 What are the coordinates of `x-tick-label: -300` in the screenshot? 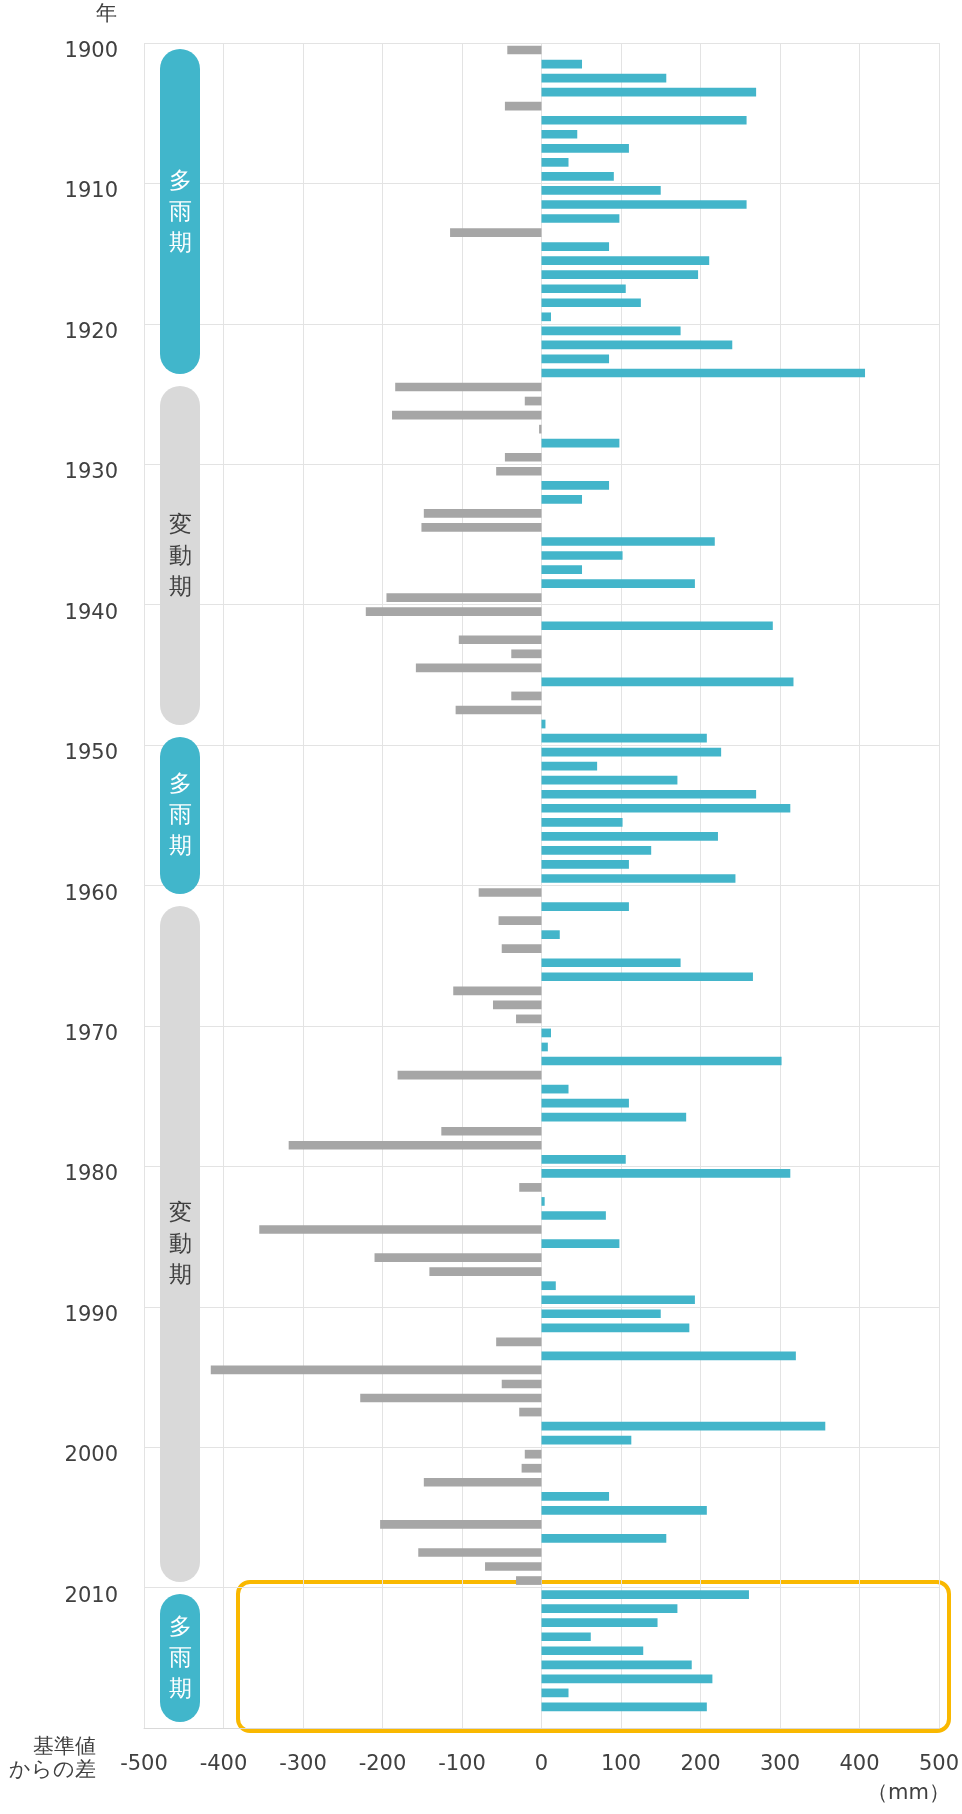 It's located at (303, 1762).